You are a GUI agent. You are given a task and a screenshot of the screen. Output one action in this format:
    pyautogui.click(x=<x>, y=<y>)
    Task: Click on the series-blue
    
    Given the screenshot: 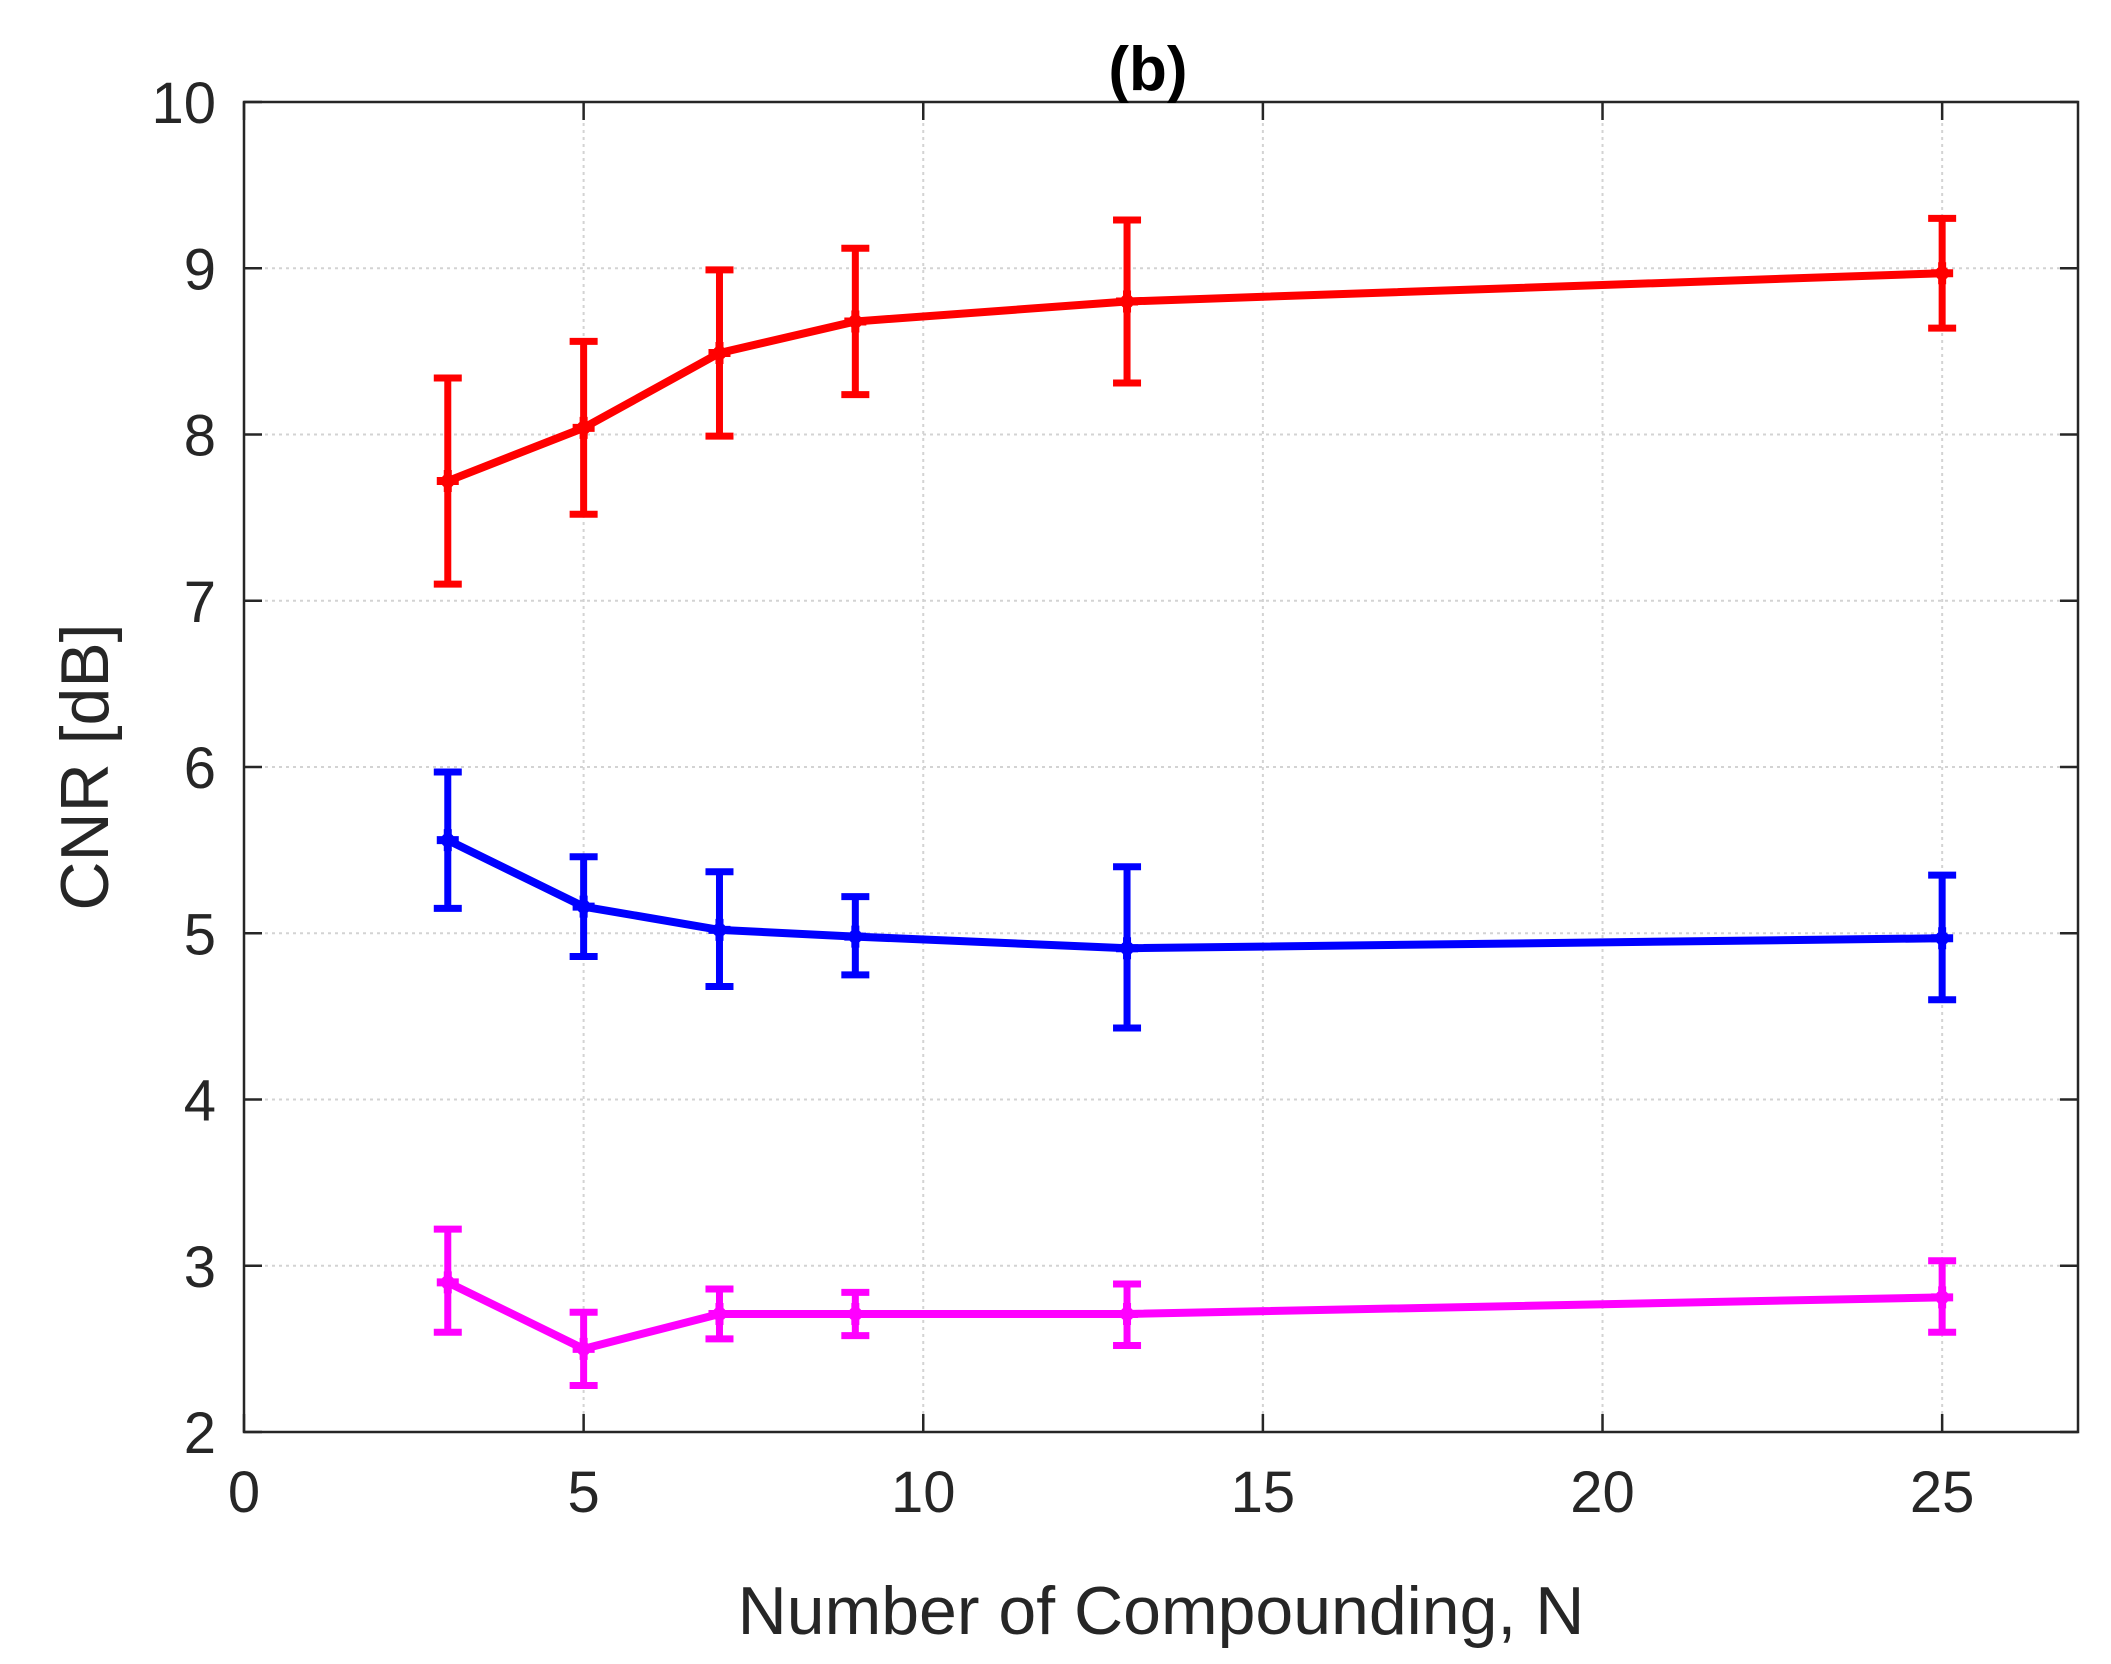 What is the action you would take?
    pyautogui.click(x=1195, y=900)
    